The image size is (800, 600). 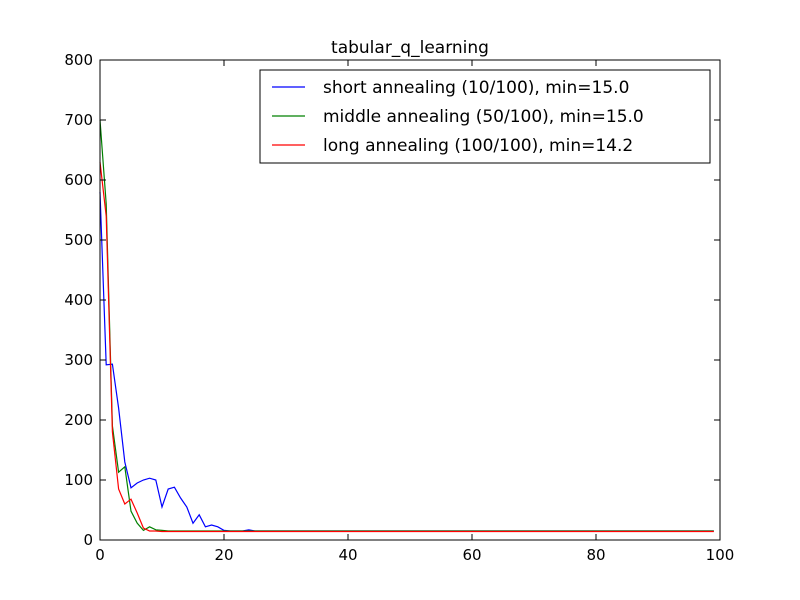 I want to click on x-tick-label: 40, so click(x=347, y=555).